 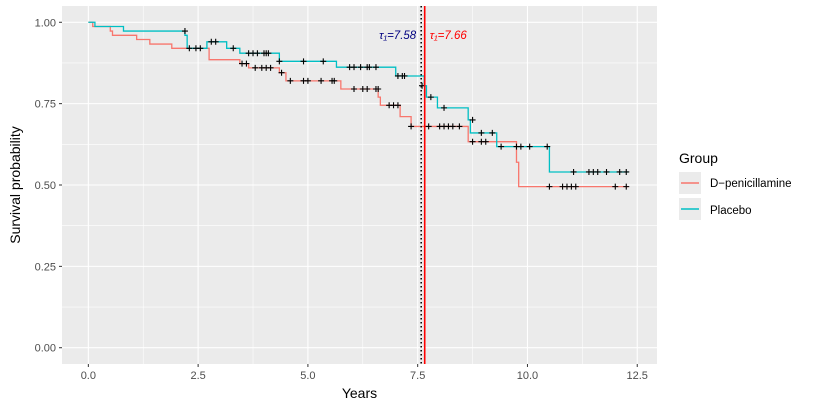 I want to click on y-tick-label: 0.50, so click(x=45, y=186).